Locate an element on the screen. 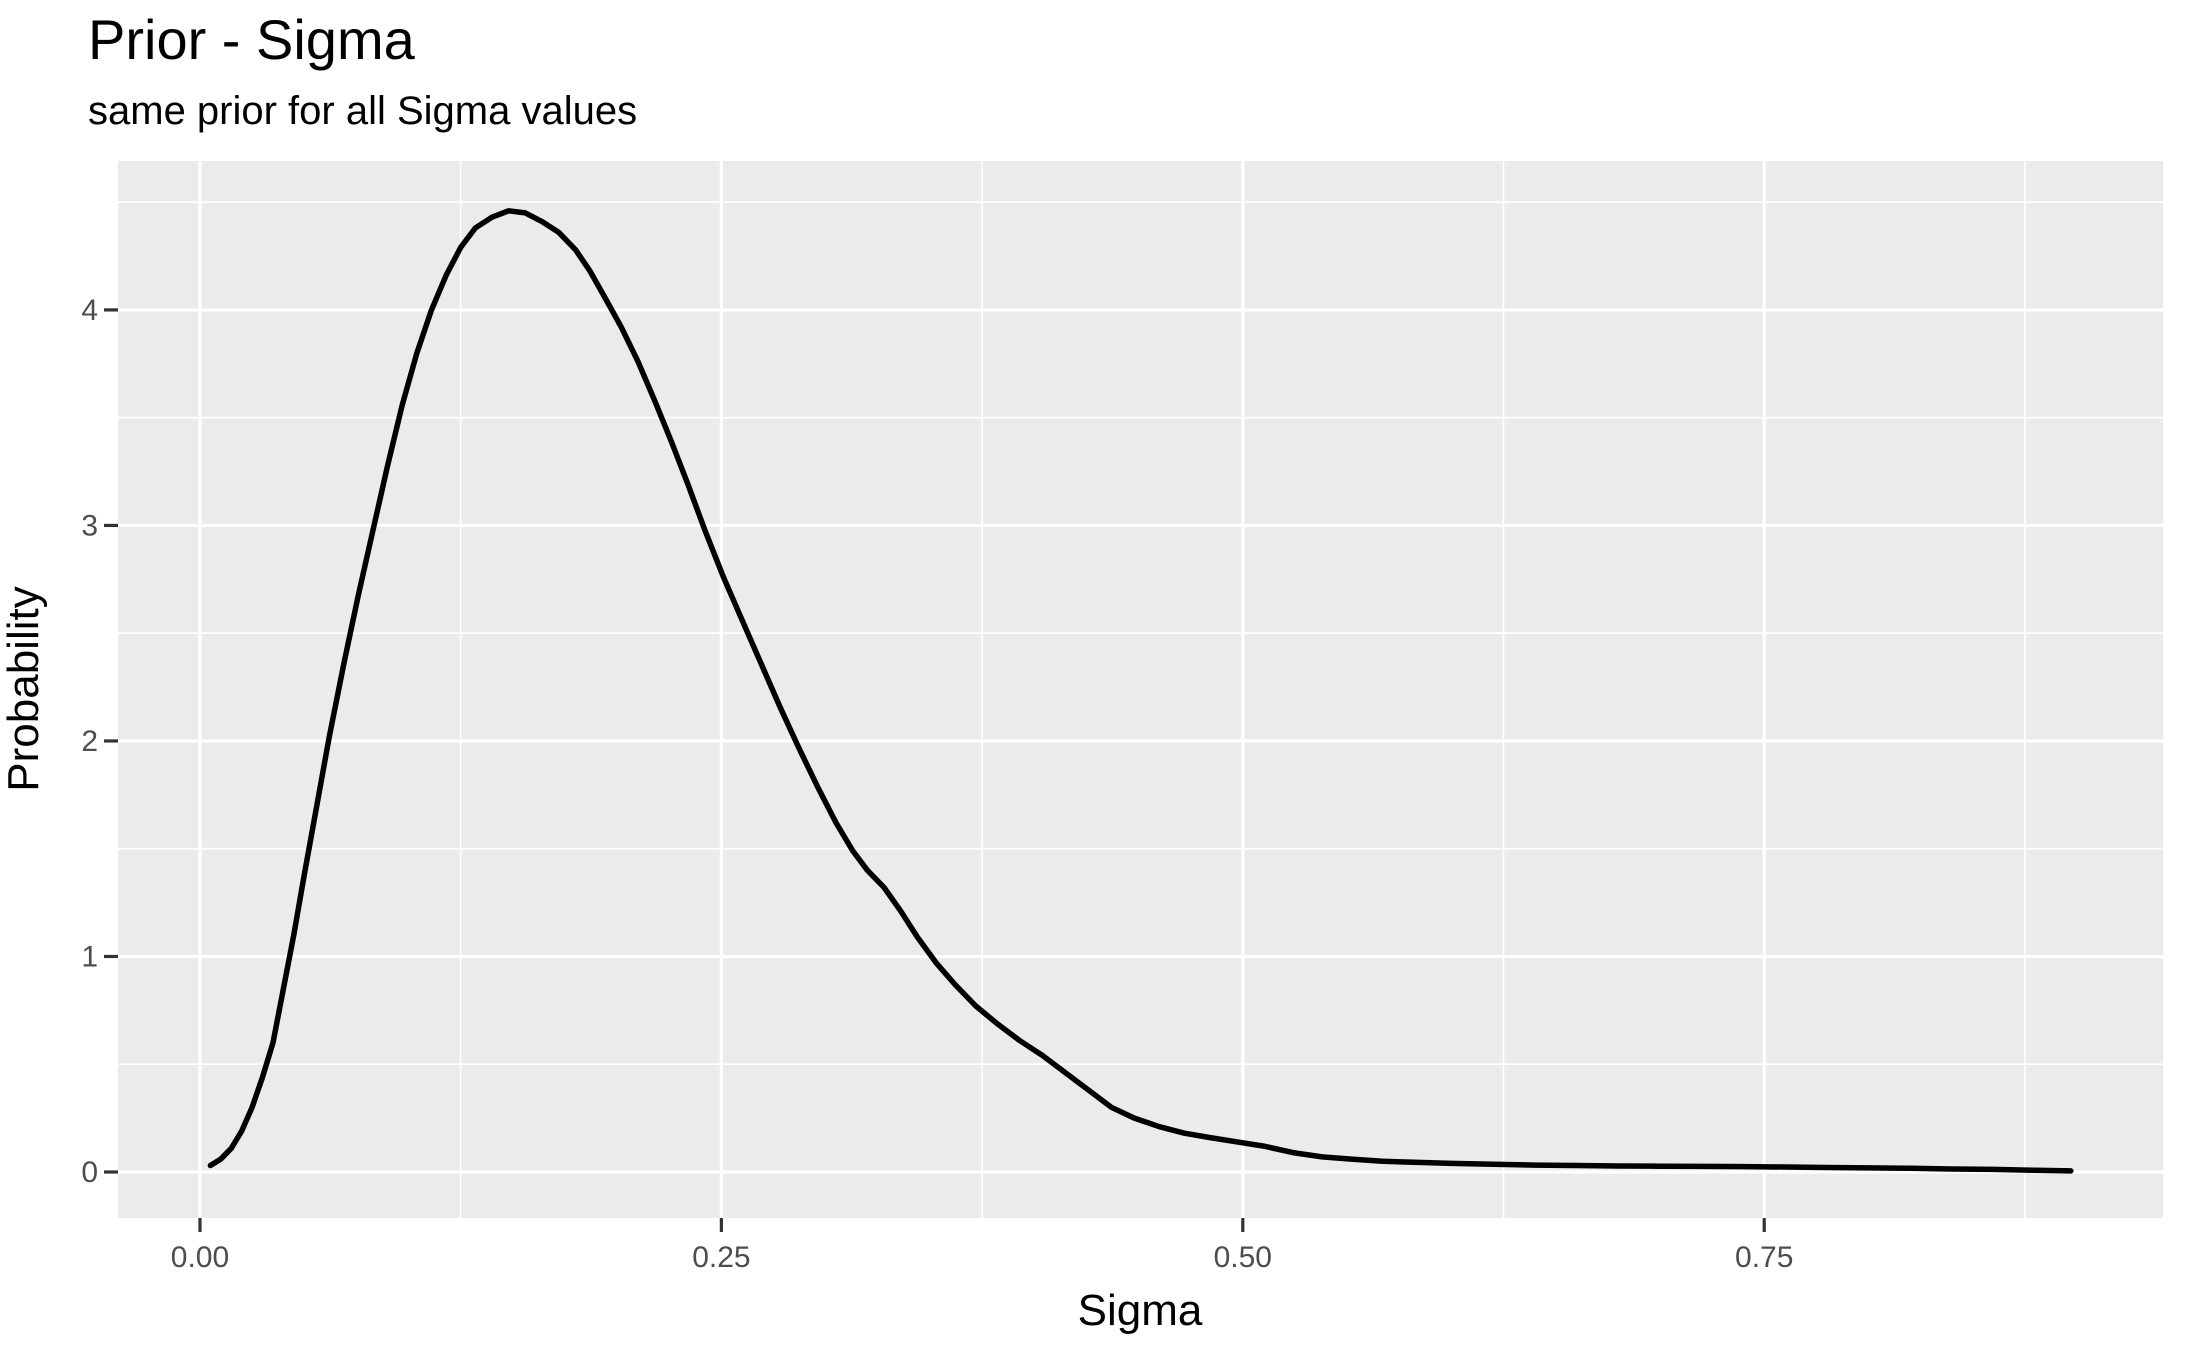 Image resolution: width=2187 pixels, height=1350 pixels. y-tick-label: 1 is located at coordinates (89, 956).